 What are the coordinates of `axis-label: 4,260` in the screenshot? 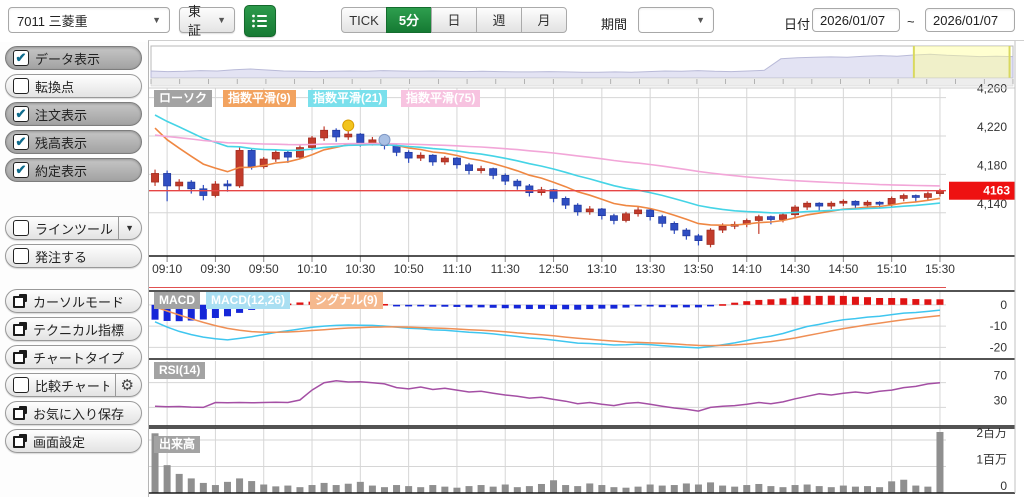 It's located at (992, 89).